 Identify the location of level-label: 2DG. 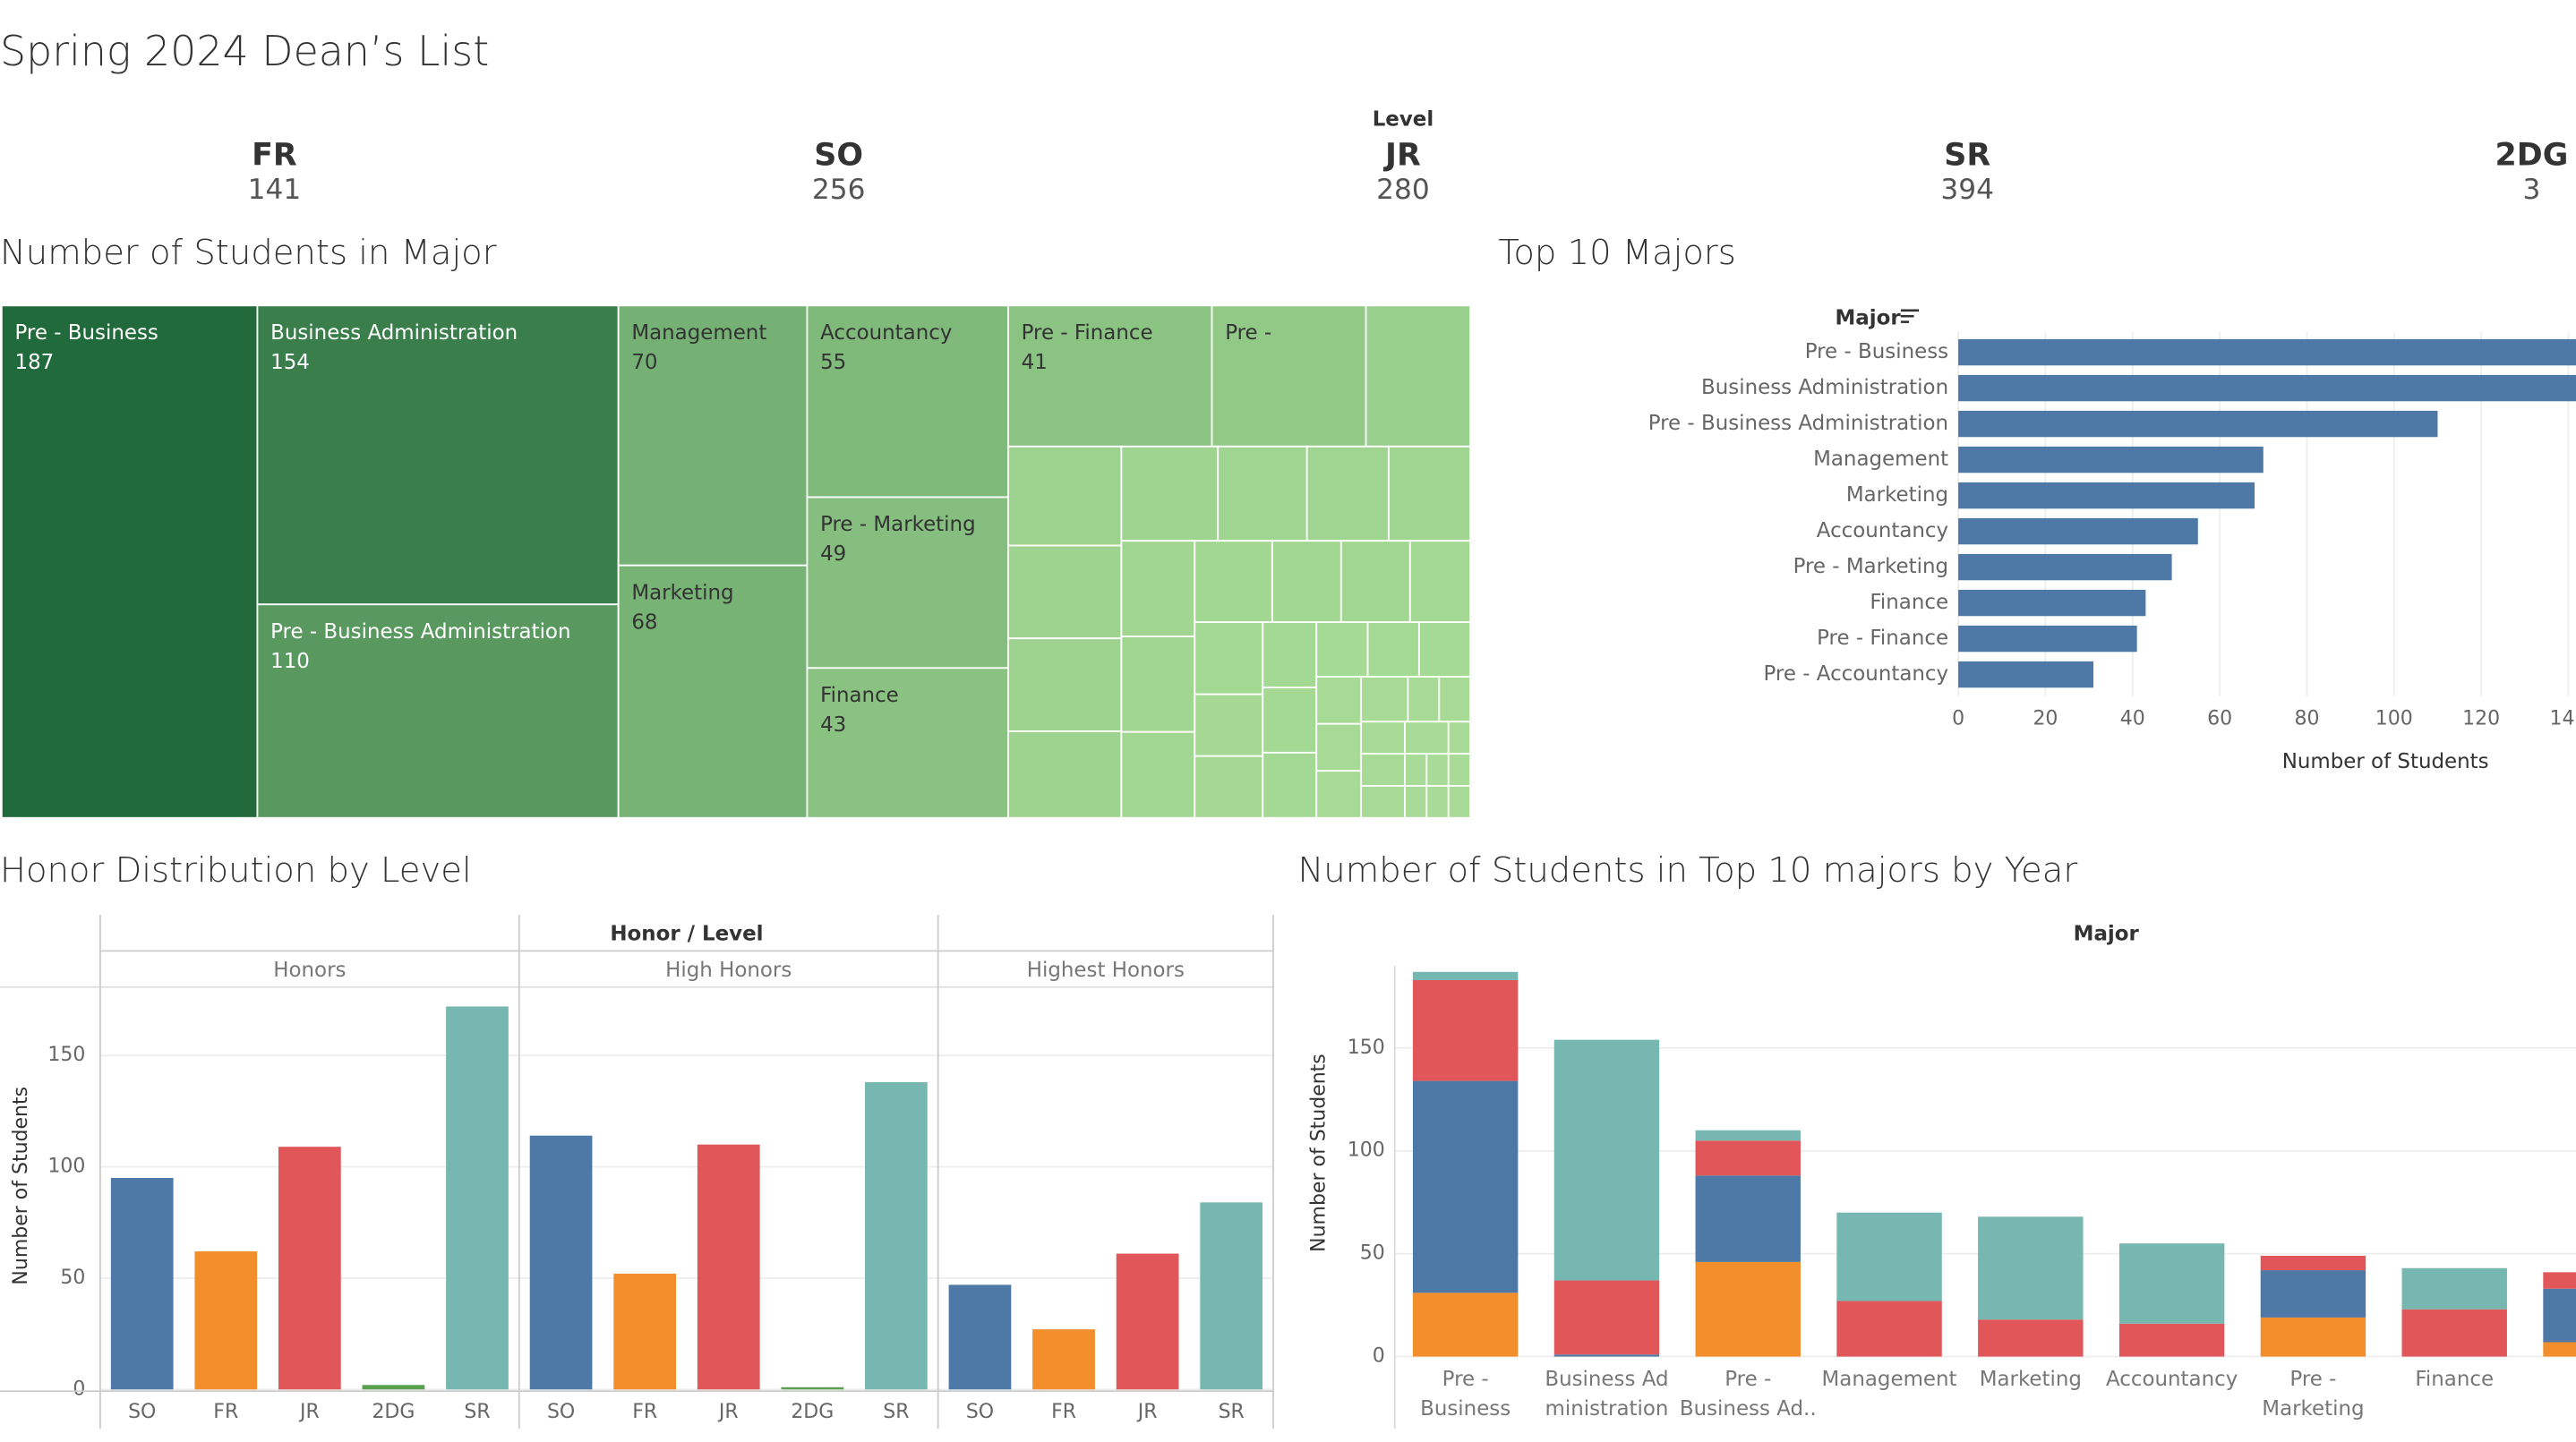
(2532, 155).